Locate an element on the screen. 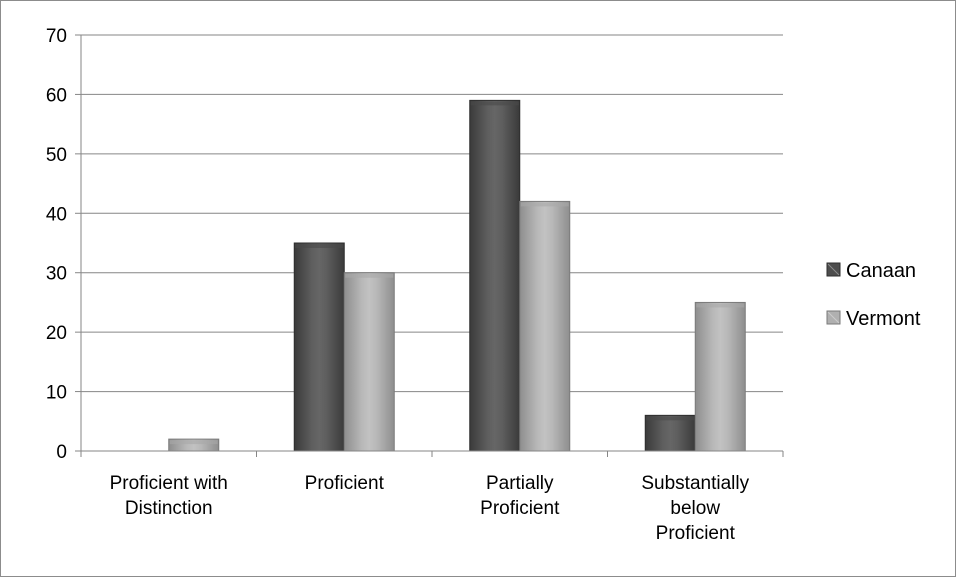  y-tick-label: 50 is located at coordinates (56, 155).